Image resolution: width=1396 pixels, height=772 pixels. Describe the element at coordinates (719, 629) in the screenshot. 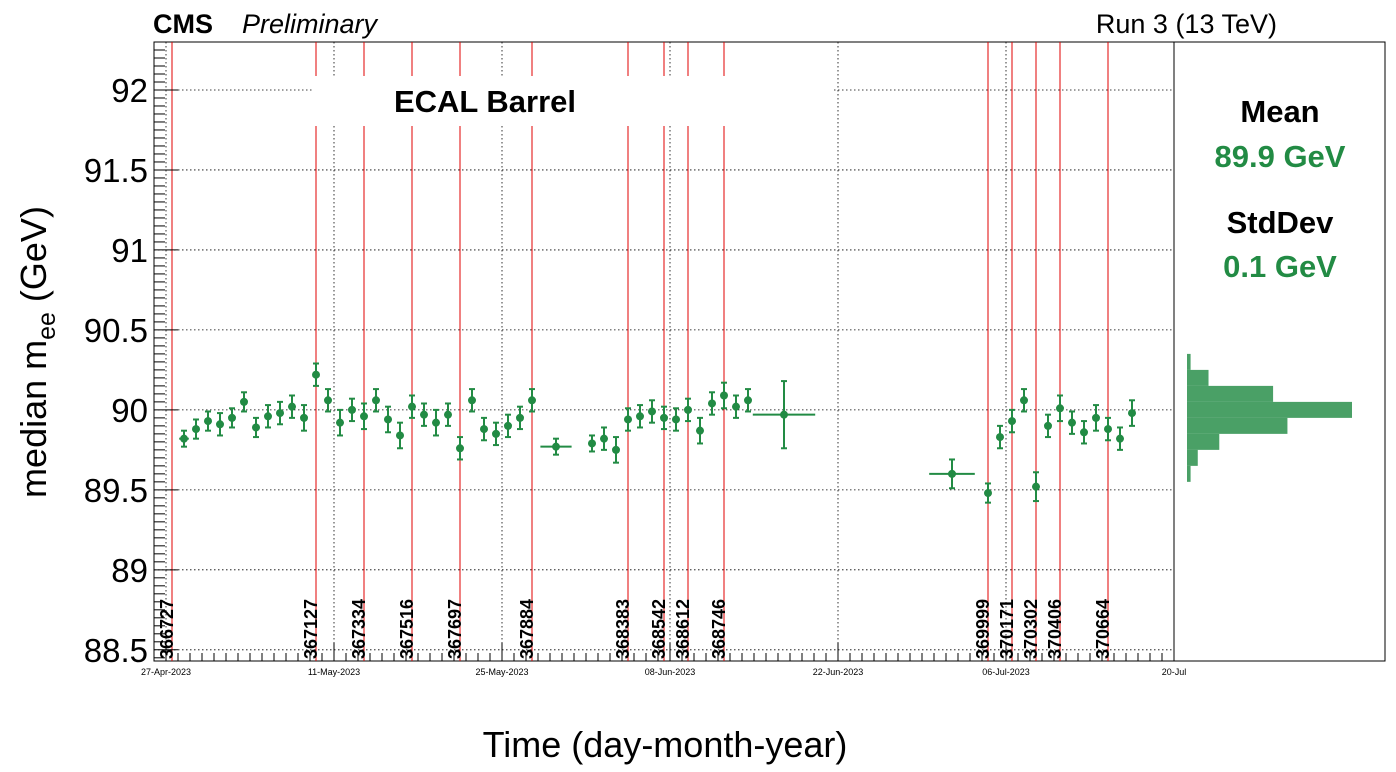

I see `run-label: 368746` at that location.